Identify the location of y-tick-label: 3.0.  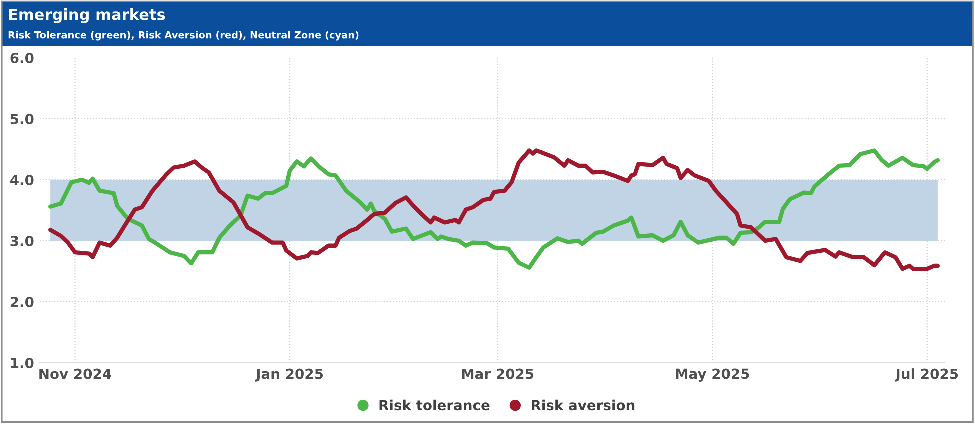
(22, 241).